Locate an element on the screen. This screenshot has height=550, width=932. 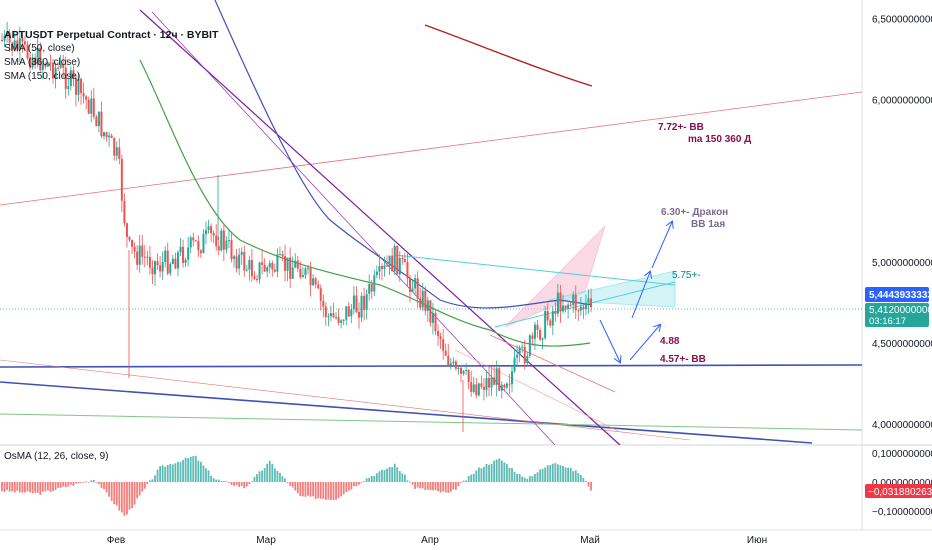
symbol-title: APTUSDT Perpetual Contract · 12ч · BYBIT is located at coordinates (111, 35).